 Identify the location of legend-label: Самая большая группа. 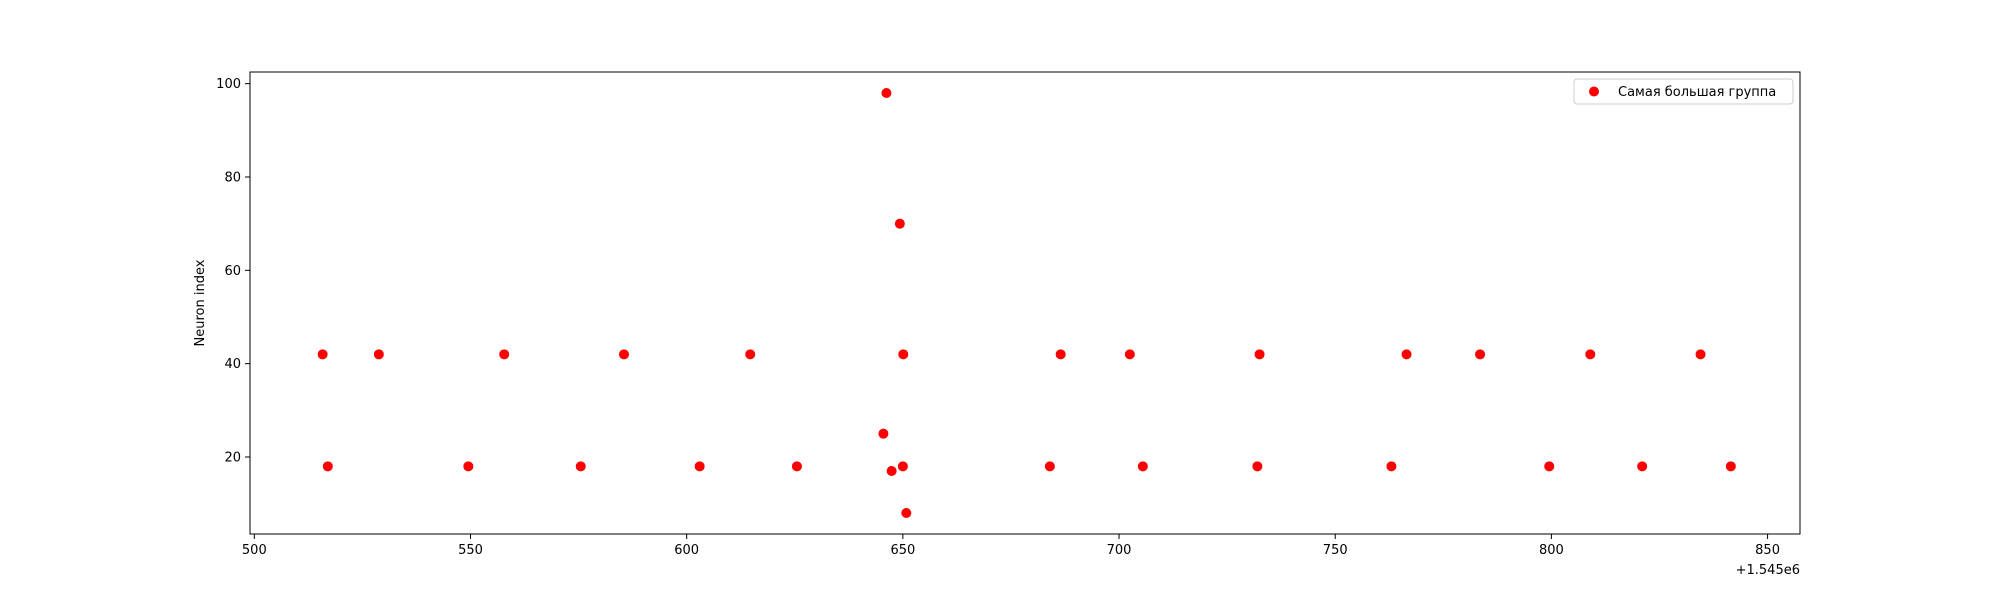
(1697, 92).